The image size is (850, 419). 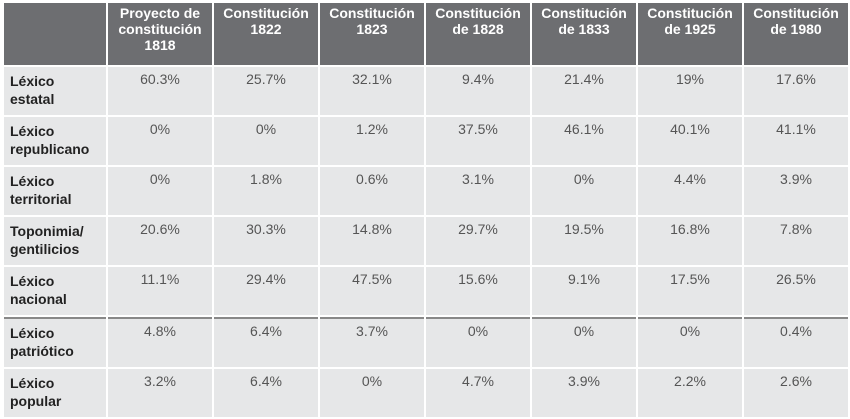 What do you see at coordinates (160, 291) in the screenshot?
I see `cell: 11.1%` at bounding box center [160, 291].